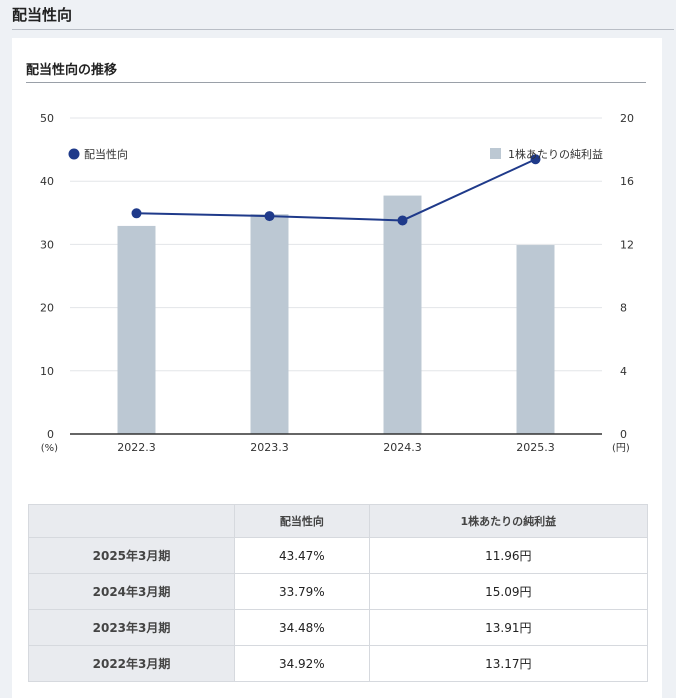  I want to click on line-payout-ratio, so click(336, 190).